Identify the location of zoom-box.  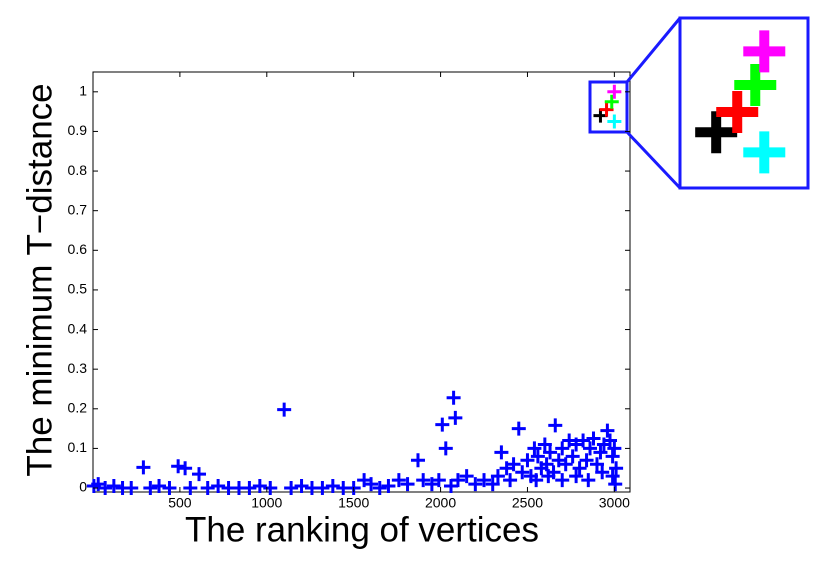
(744, 103).